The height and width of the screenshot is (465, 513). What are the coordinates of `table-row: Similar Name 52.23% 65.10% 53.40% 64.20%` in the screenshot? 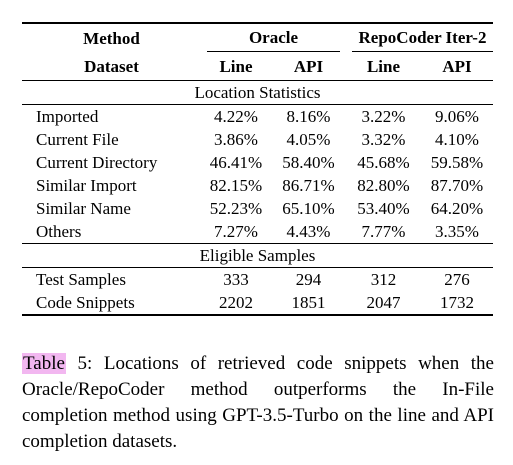 It's located at (257, 208).